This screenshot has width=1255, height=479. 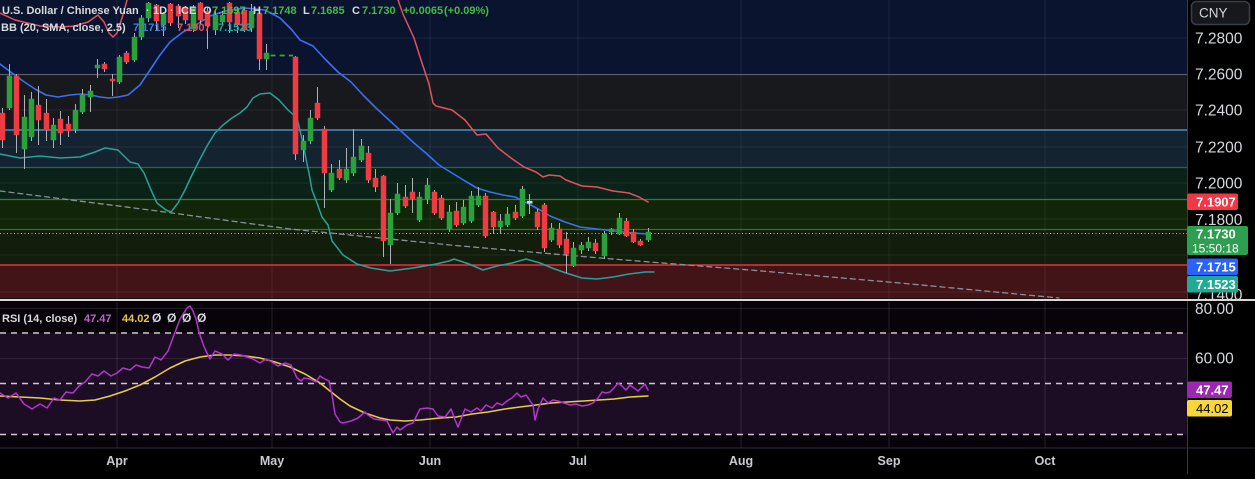 What do you see at coordinates (889, 461) in the screenshot?
I see `svg-text: Sep` at bounding box center [889, 461].